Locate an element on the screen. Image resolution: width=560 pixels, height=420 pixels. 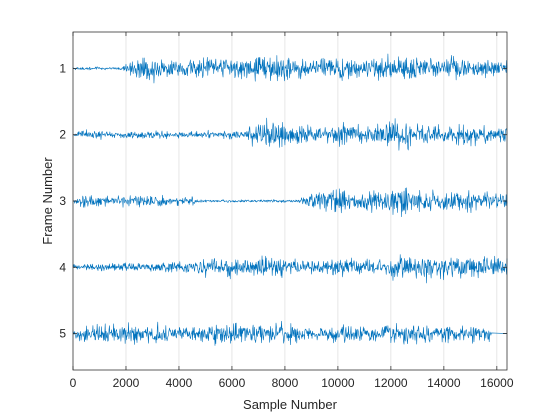
y-tick-label: 2 is located at coordinates (62, 135).